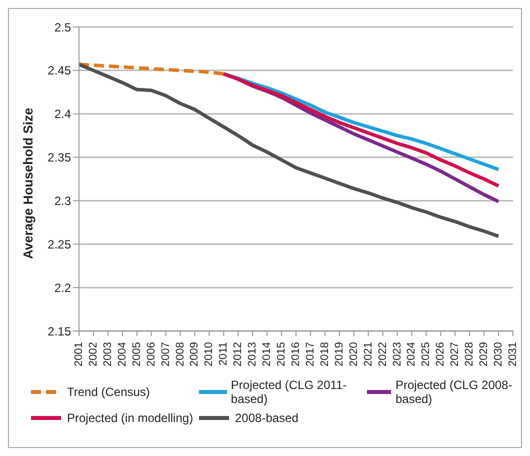 The height and width of the screenshot is (456, 530). I want to click on x-tick-label: 2016, so click(296, 354).